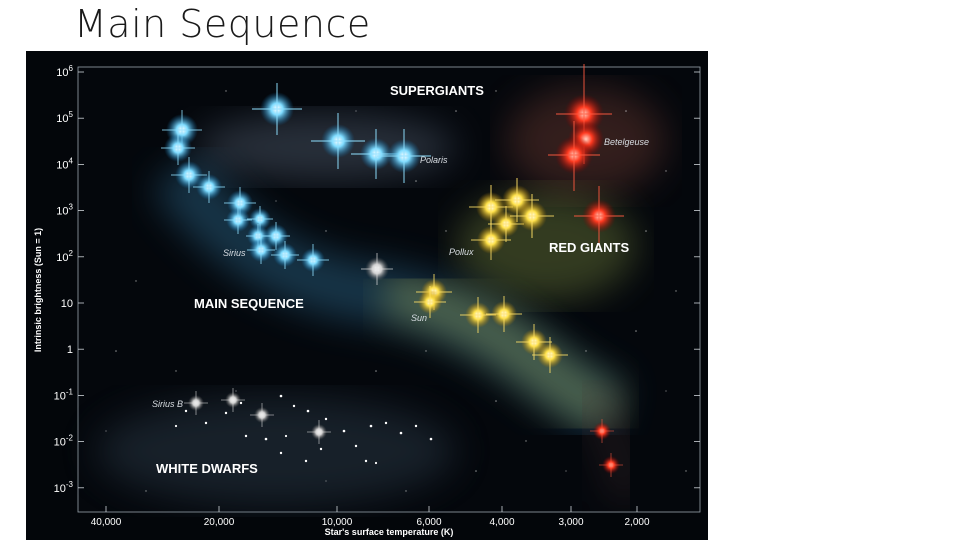  What do you see at coordinates (64, 441) in the screenshot?
I see `y-tick-label: 10⁻²` at bounding box center [64, 441].